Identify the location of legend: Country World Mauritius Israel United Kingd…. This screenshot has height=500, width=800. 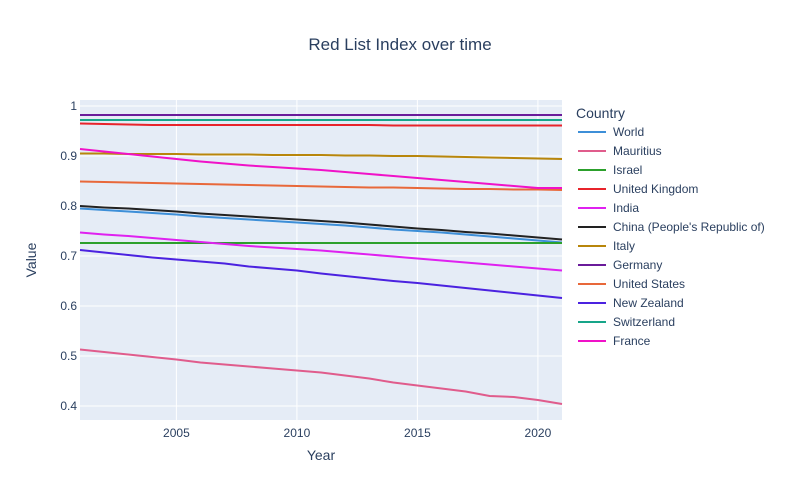
(670, 226).